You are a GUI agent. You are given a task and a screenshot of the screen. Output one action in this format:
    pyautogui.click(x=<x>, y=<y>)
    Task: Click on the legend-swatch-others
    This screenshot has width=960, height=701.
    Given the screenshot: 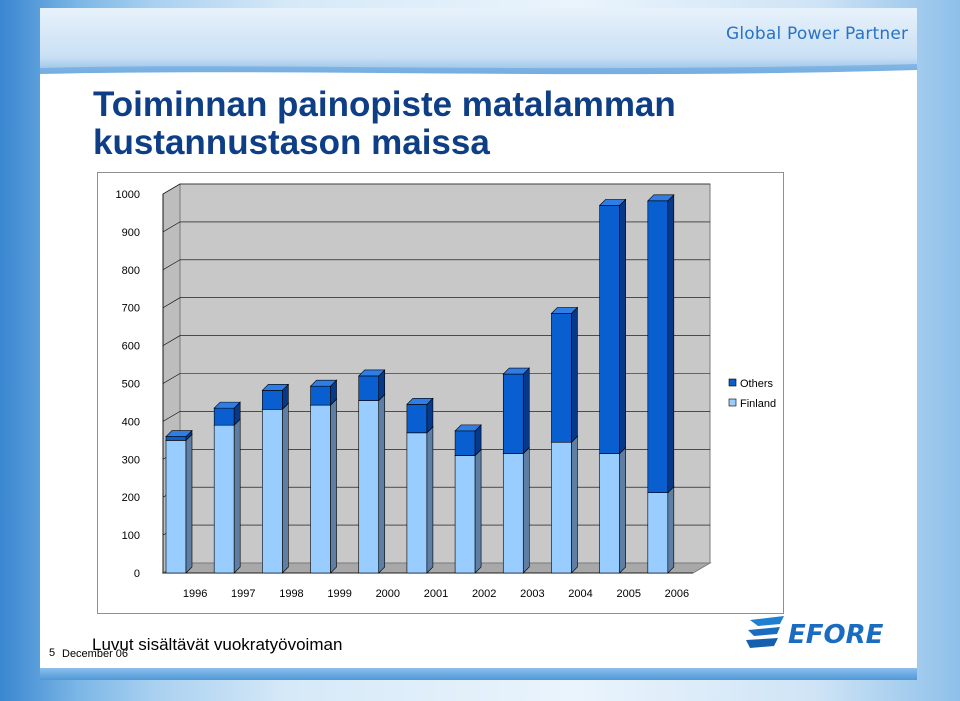 What is the action you would take?
    pyautogui.click(x=732, y=382)
    